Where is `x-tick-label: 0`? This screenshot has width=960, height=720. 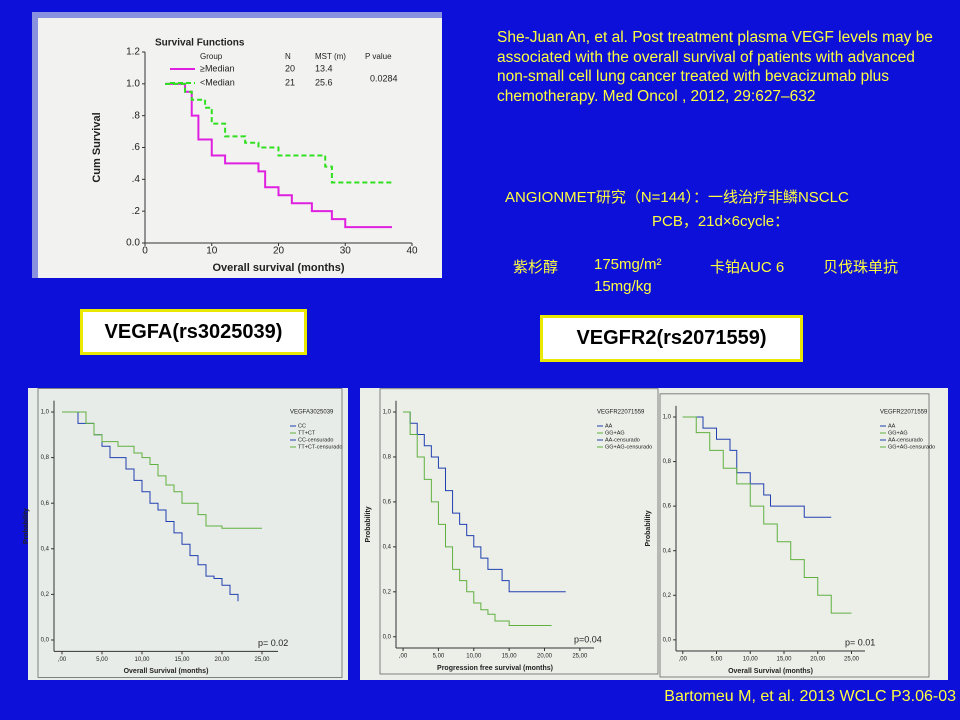
x-tick-label: 0 is located at coordinates (145, 251).